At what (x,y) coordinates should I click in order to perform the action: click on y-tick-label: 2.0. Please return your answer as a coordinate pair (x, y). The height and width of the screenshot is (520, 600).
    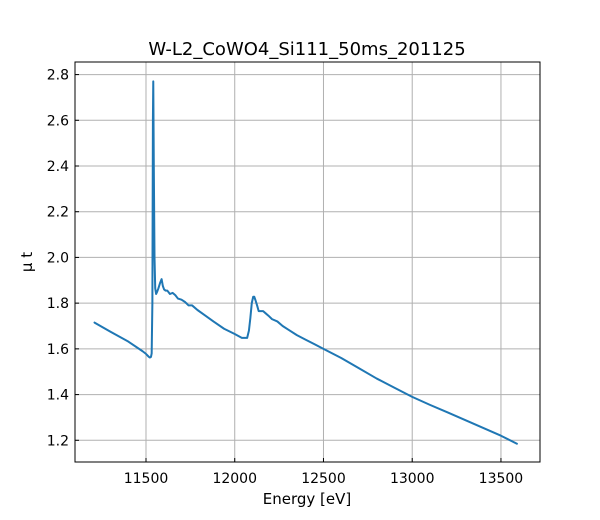
    Looking at the image, I should click on (58, 258).